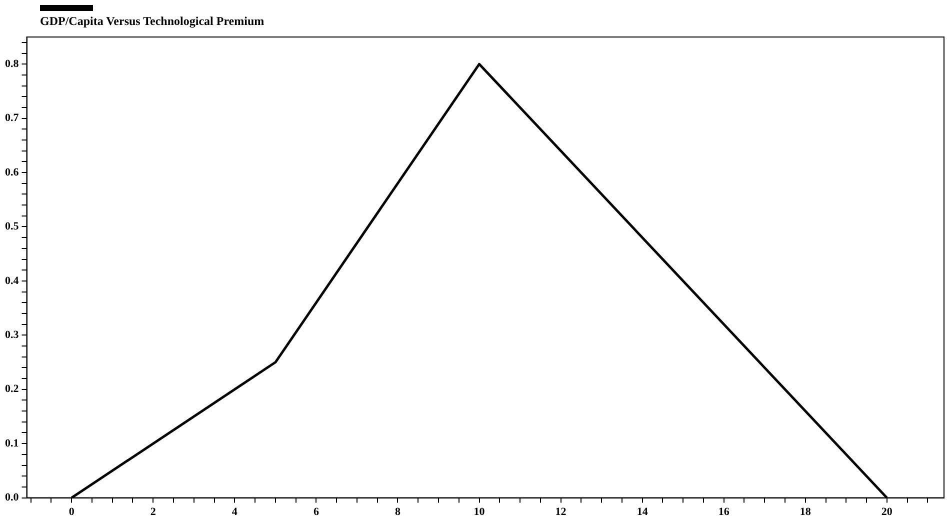  I want to click on y-tick-label: 0.3, so click(12, 335).